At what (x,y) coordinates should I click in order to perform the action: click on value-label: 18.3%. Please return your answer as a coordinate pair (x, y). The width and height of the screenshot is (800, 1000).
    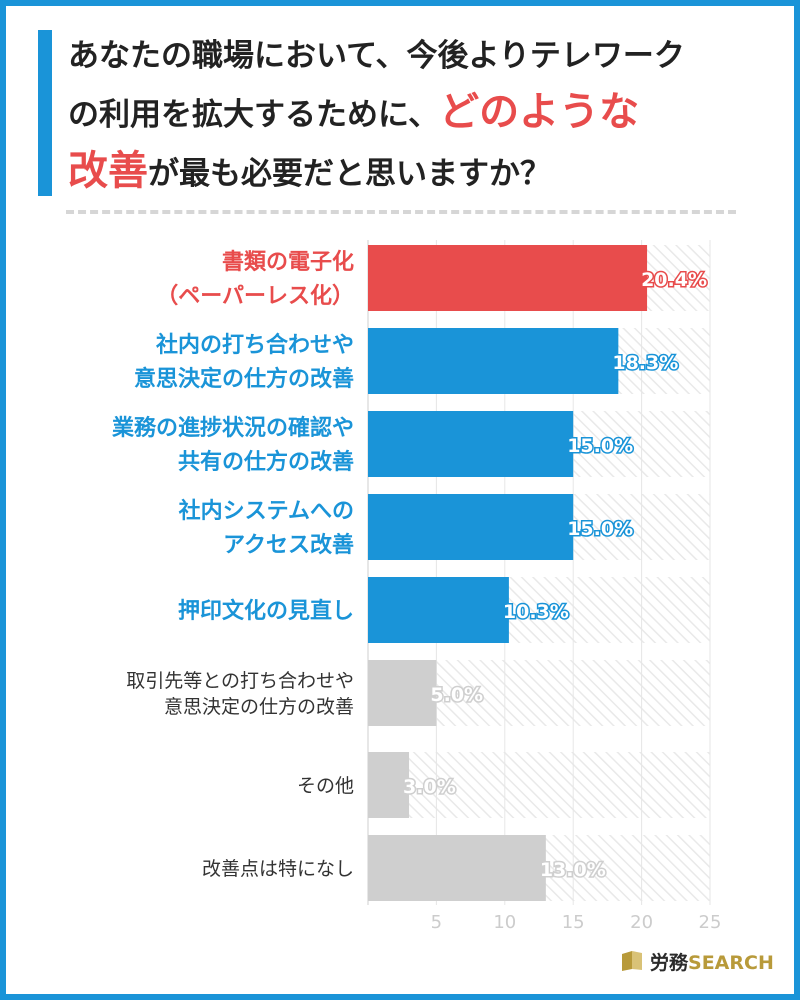
    Looking at the image, I should click on (645, 363).